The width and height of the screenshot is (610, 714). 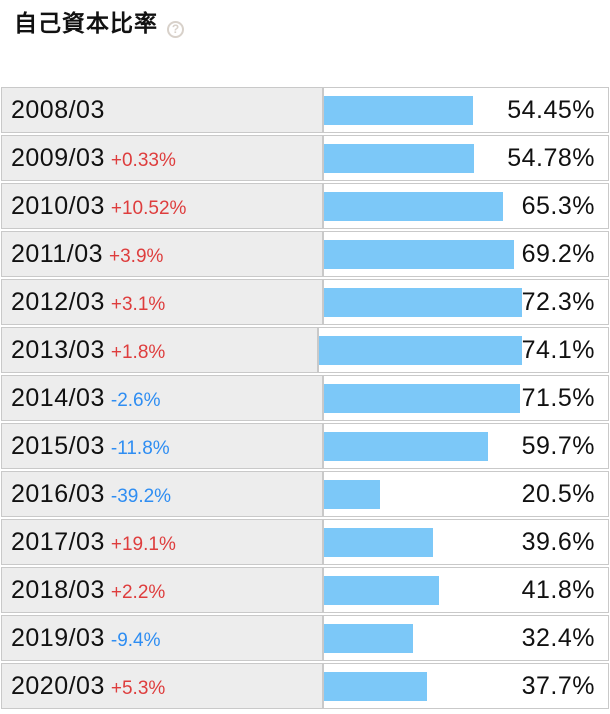 I want to click on value-label: 59.7%, so click(x=558, y=445).